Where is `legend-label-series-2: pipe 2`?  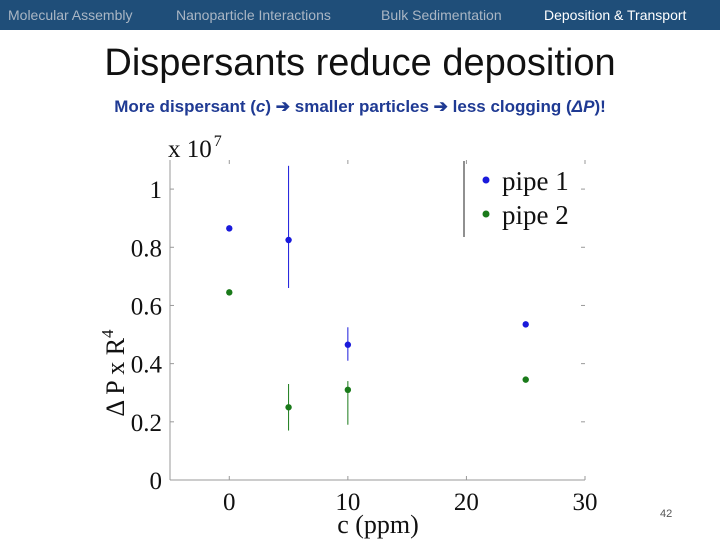 legend-label-series-2: pipe 2 is located at coordinates (535, 215).